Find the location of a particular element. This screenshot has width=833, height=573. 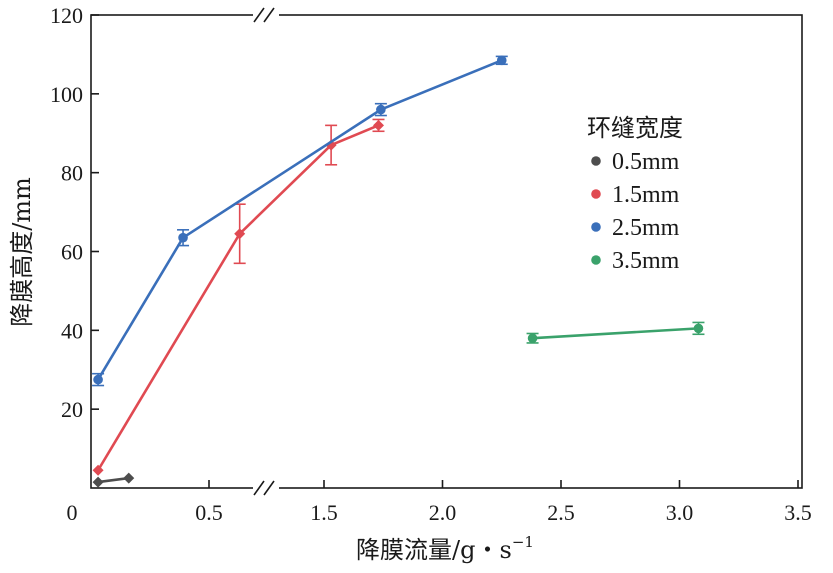

x-tick-label: 1.5 is located at coordinates (324, 512).